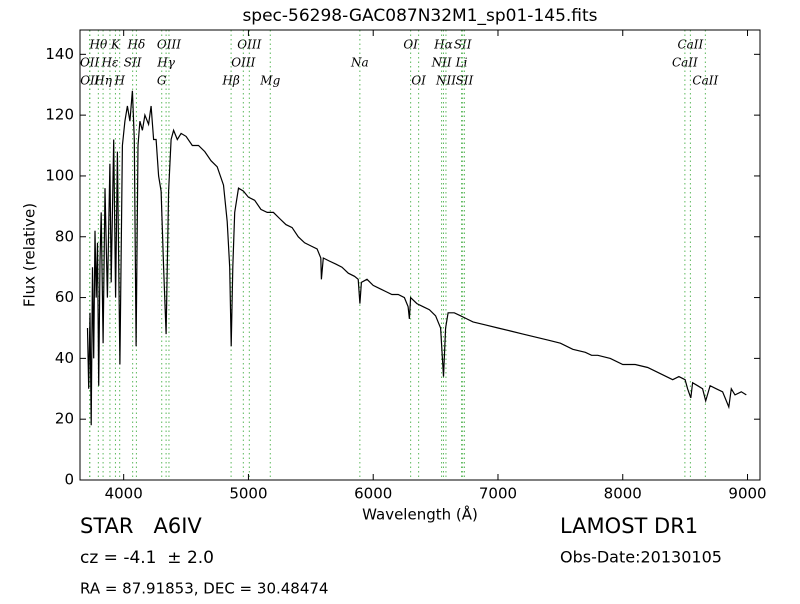 This screenshot has width=800, height=604. I want to click on spectral-line-label: Li, so click(461, 63).